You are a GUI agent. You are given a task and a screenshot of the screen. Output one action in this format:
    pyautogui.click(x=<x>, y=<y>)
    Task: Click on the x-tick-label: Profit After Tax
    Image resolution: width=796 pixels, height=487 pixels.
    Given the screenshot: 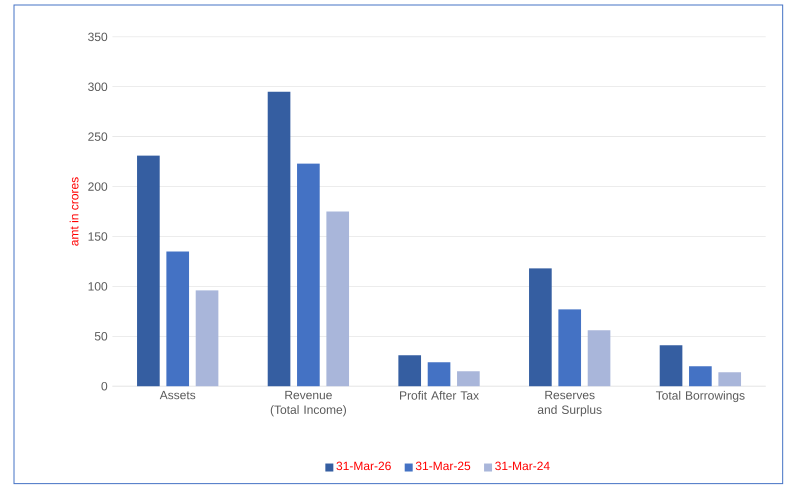 What is the action you would take?
    pyautogui.click(x=439, y=395)
    